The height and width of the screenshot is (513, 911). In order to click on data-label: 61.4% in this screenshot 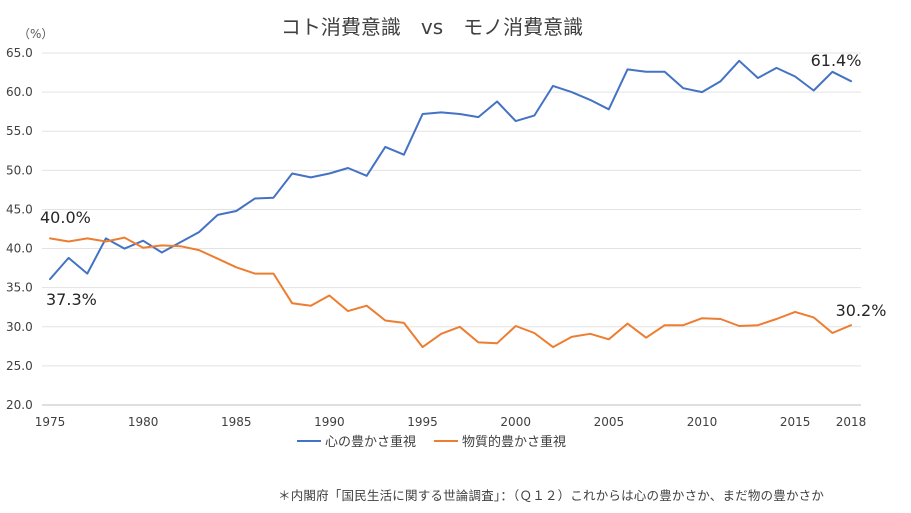, I will do `click(836, 60)`.